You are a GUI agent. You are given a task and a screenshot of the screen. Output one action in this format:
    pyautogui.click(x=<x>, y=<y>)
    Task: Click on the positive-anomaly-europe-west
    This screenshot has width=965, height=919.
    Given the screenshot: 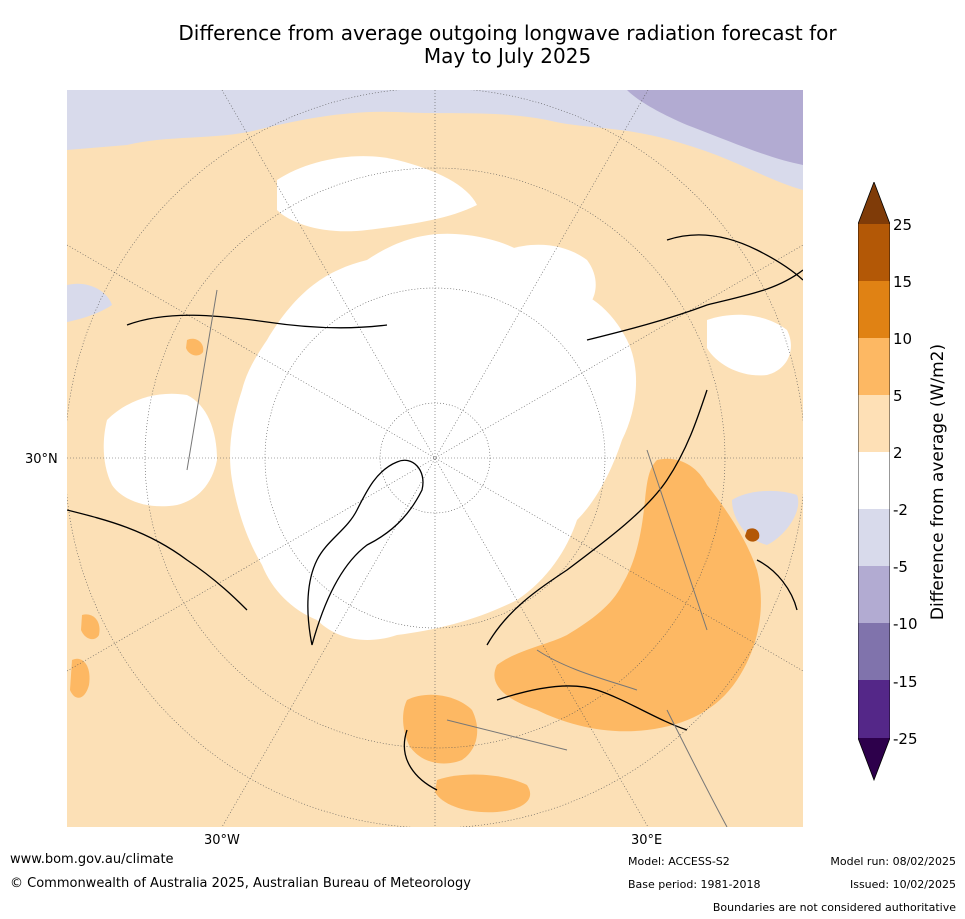 What is the action you would take?
    pyautogui.click(x=440, y=729)
    